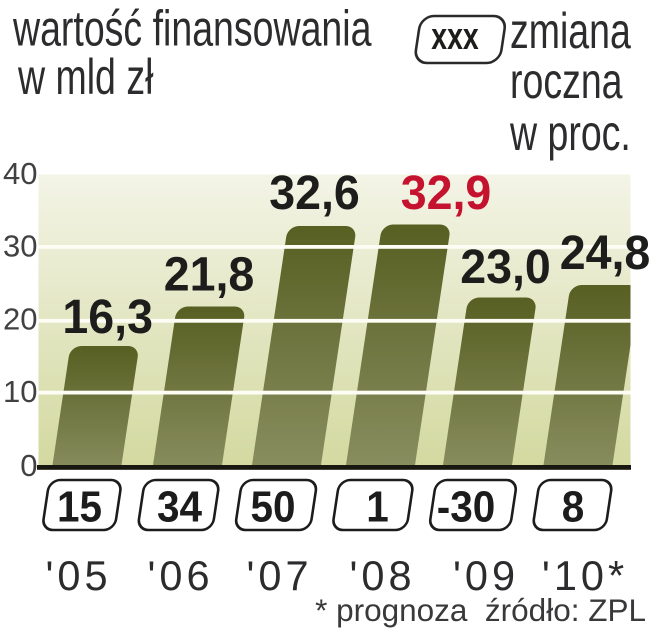  Describe the element at coordinates (85, 77) in the screenshot. I see `svg-text: w mld zł` at that location.